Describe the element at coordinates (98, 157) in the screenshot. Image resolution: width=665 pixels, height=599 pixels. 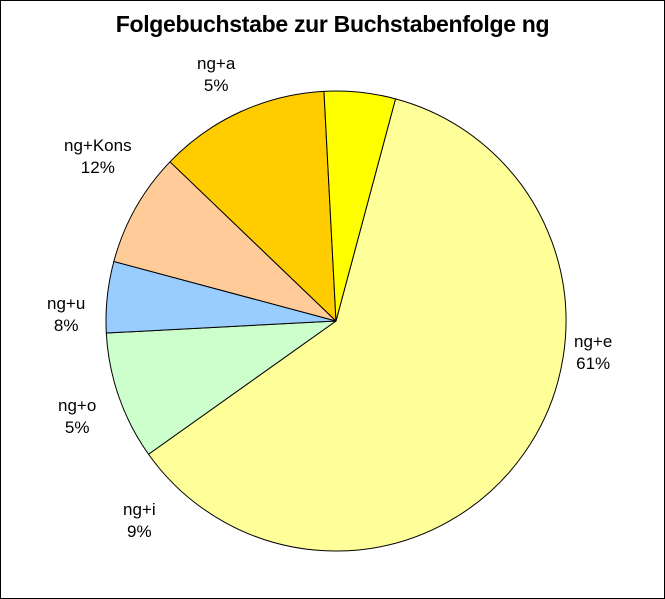
I see `slice-label-ng-kons: ng+Kons 12%` at that location.